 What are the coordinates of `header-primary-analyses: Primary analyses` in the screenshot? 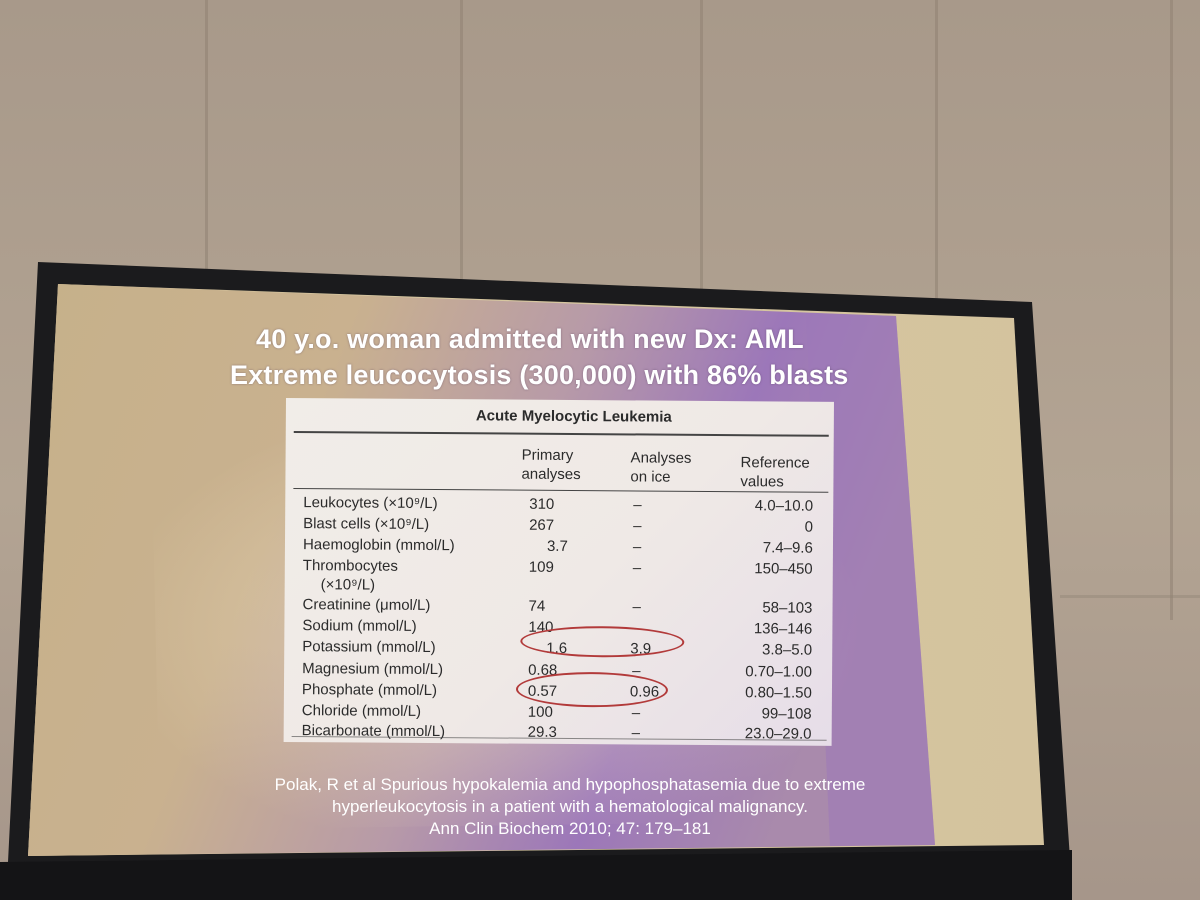 It's located at (550, 465).